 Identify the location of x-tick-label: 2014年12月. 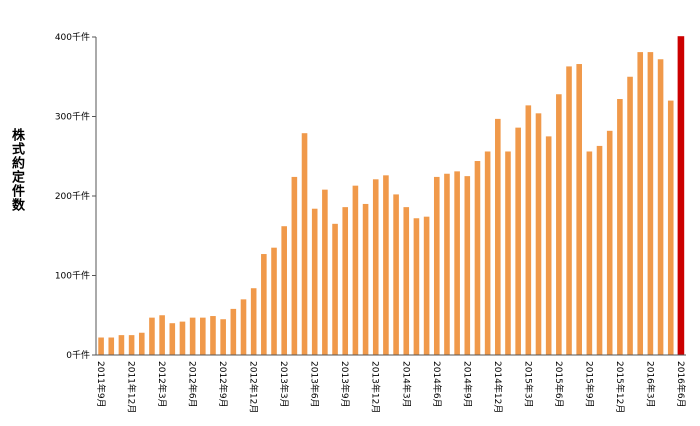
(498, 387).